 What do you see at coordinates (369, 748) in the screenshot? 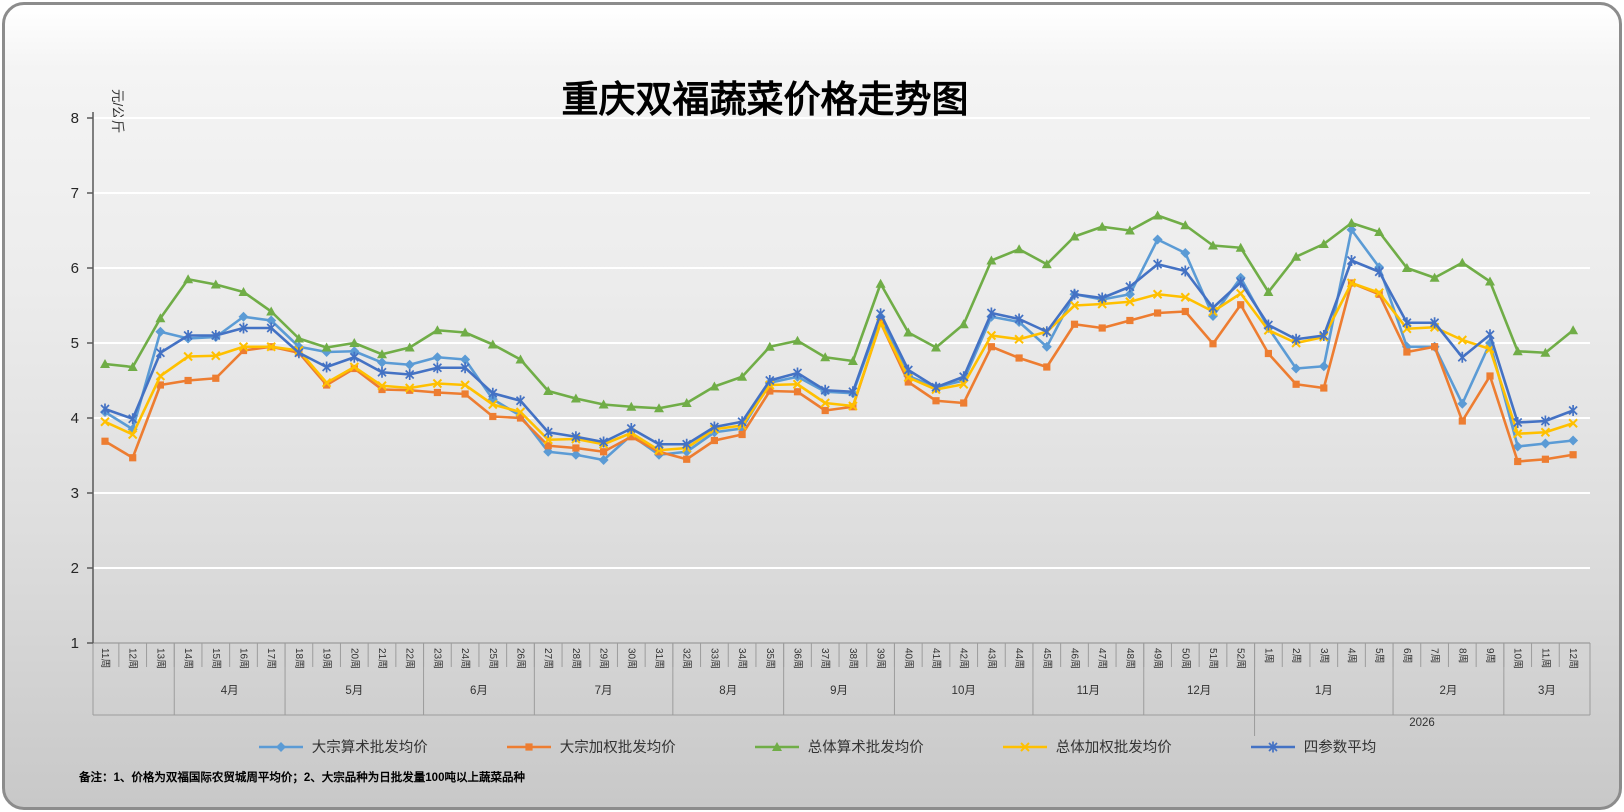
I see `legend-label: 大宗算术批发均价` at bounding box center [369, 748].